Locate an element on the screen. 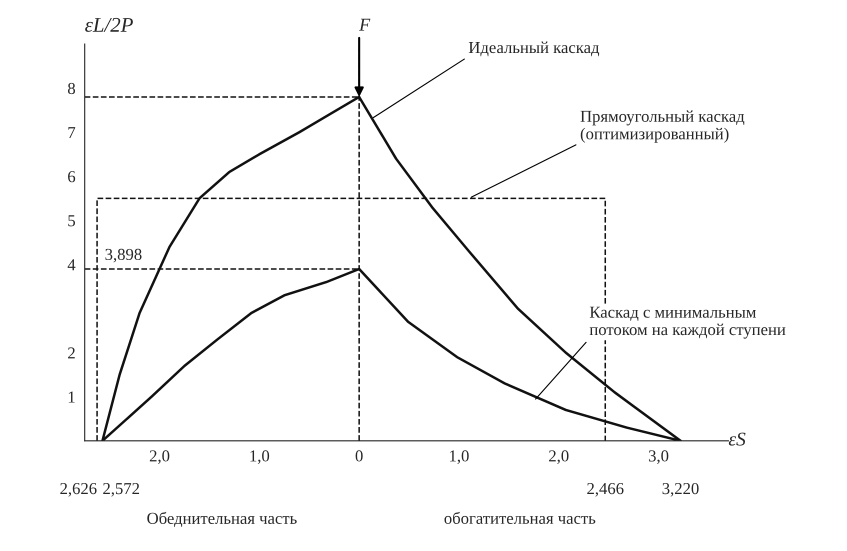  y-axis-title: εL/2P is located at coordinates (109, 25).